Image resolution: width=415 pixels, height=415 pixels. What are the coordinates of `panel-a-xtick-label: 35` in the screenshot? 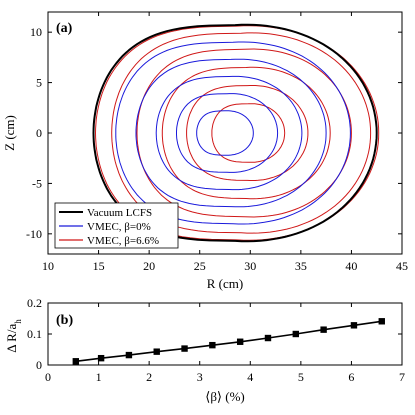 It's located at (301, 266).